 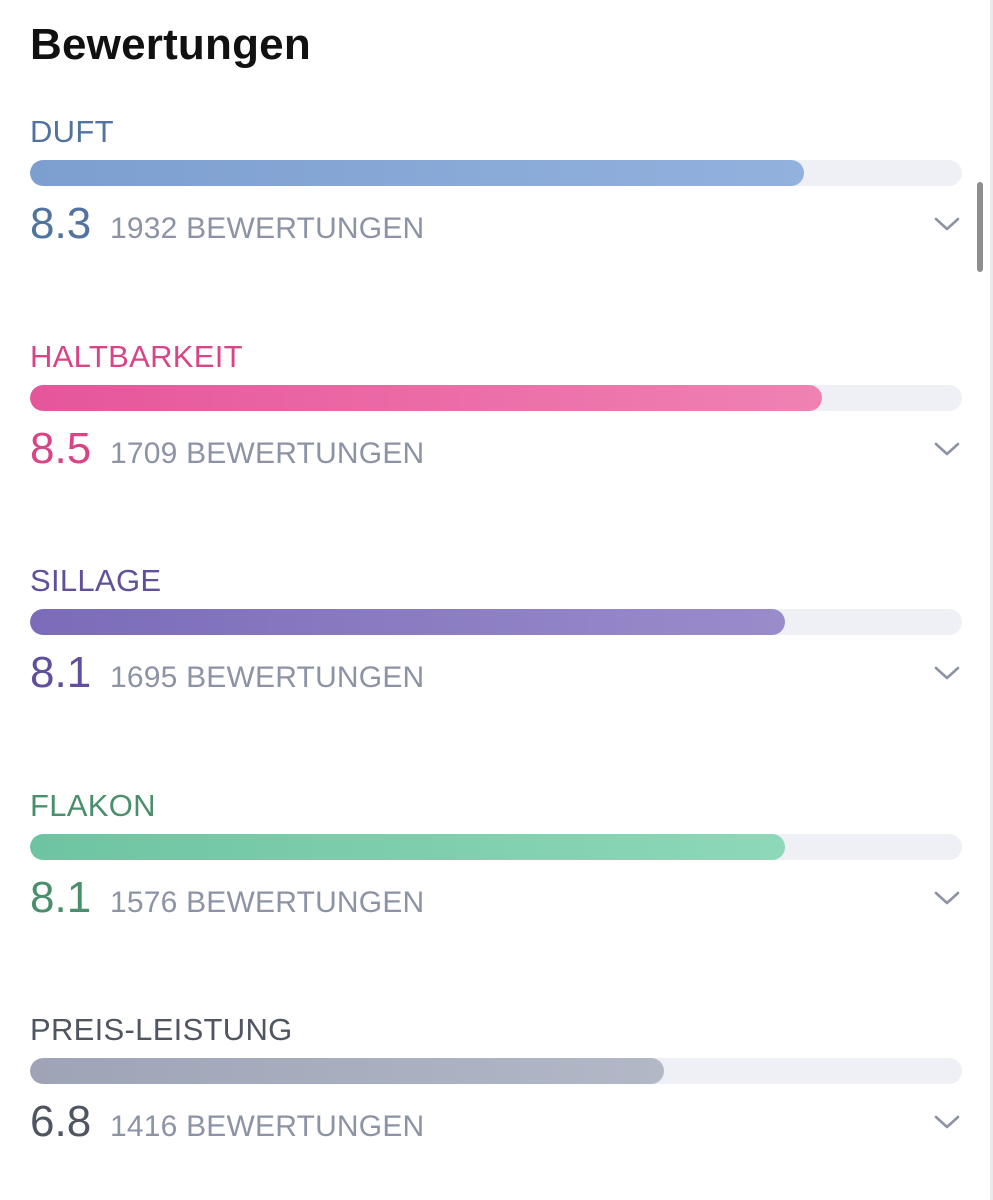 I want to click on rating-score: 8.5, so click(x=61, y=448).